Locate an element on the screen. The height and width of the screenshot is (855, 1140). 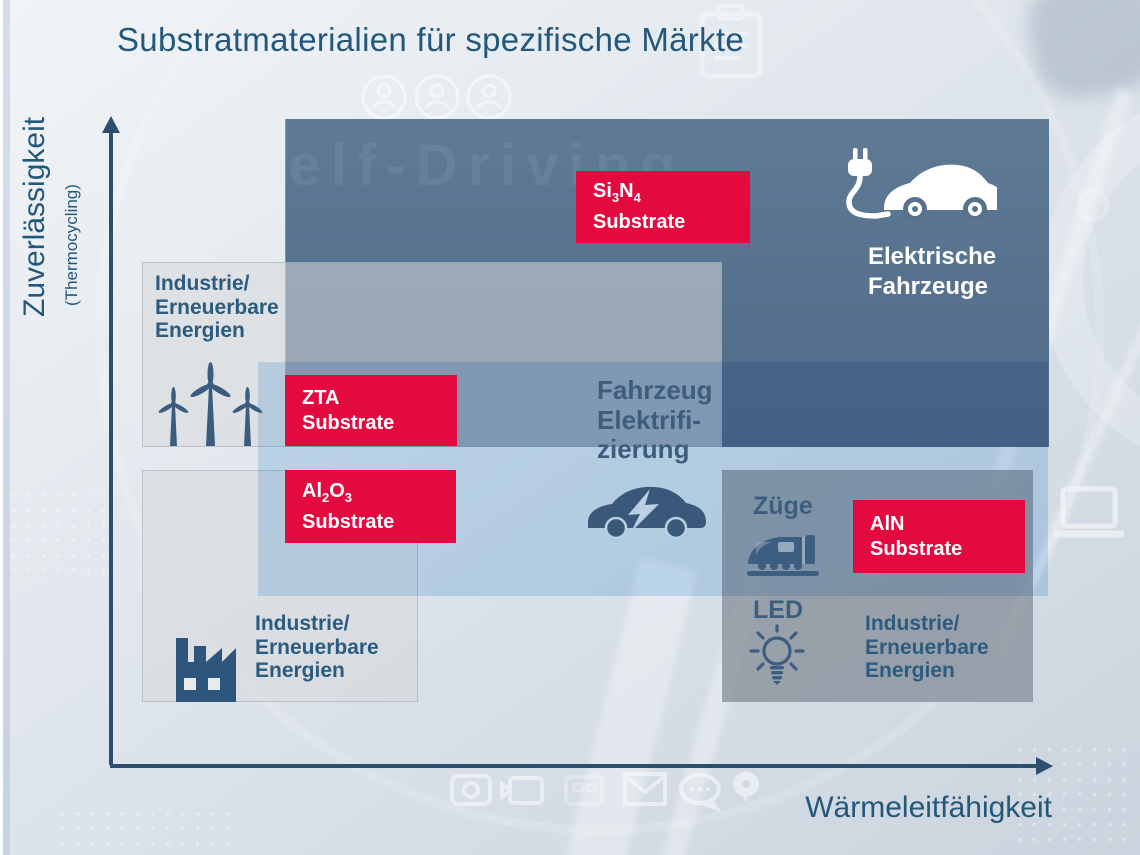
led-bulb-icon is located at coordinates (777, 654).